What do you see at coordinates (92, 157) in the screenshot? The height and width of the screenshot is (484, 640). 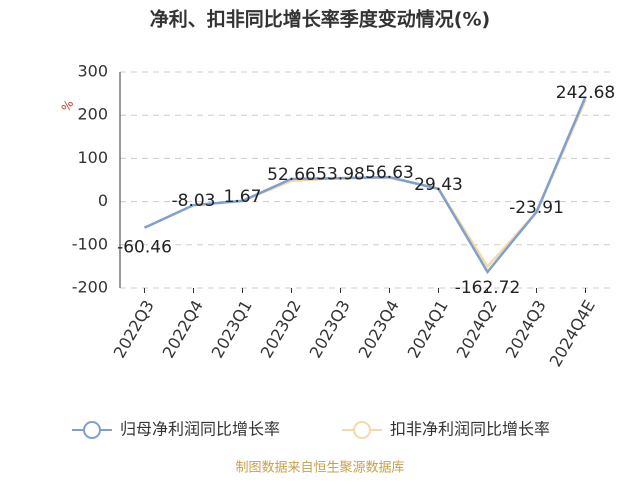 I see `y-tick-label: 100` at bounding box center [92, 157].